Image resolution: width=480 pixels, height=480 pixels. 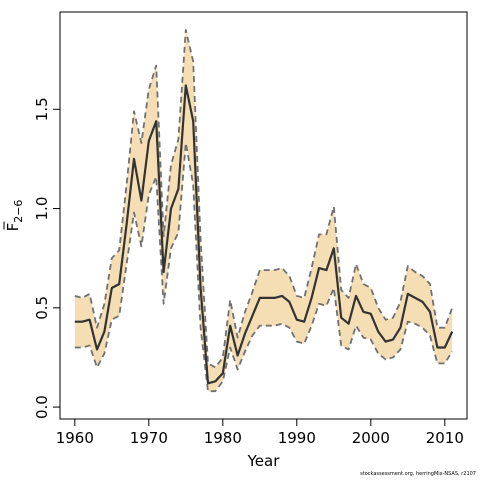 I want to click on y-axis-label-main: F, so click(x=13, y=227).